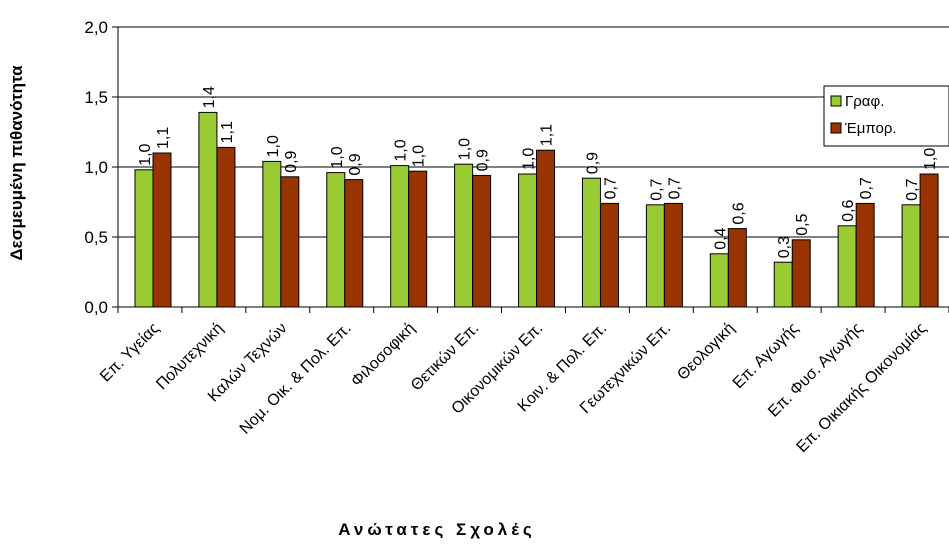 This screenshot has height=546, width=949. I want to click on y-ticks: 0,0 0,5 1,0 1,5 2,0, so click(101, 167).